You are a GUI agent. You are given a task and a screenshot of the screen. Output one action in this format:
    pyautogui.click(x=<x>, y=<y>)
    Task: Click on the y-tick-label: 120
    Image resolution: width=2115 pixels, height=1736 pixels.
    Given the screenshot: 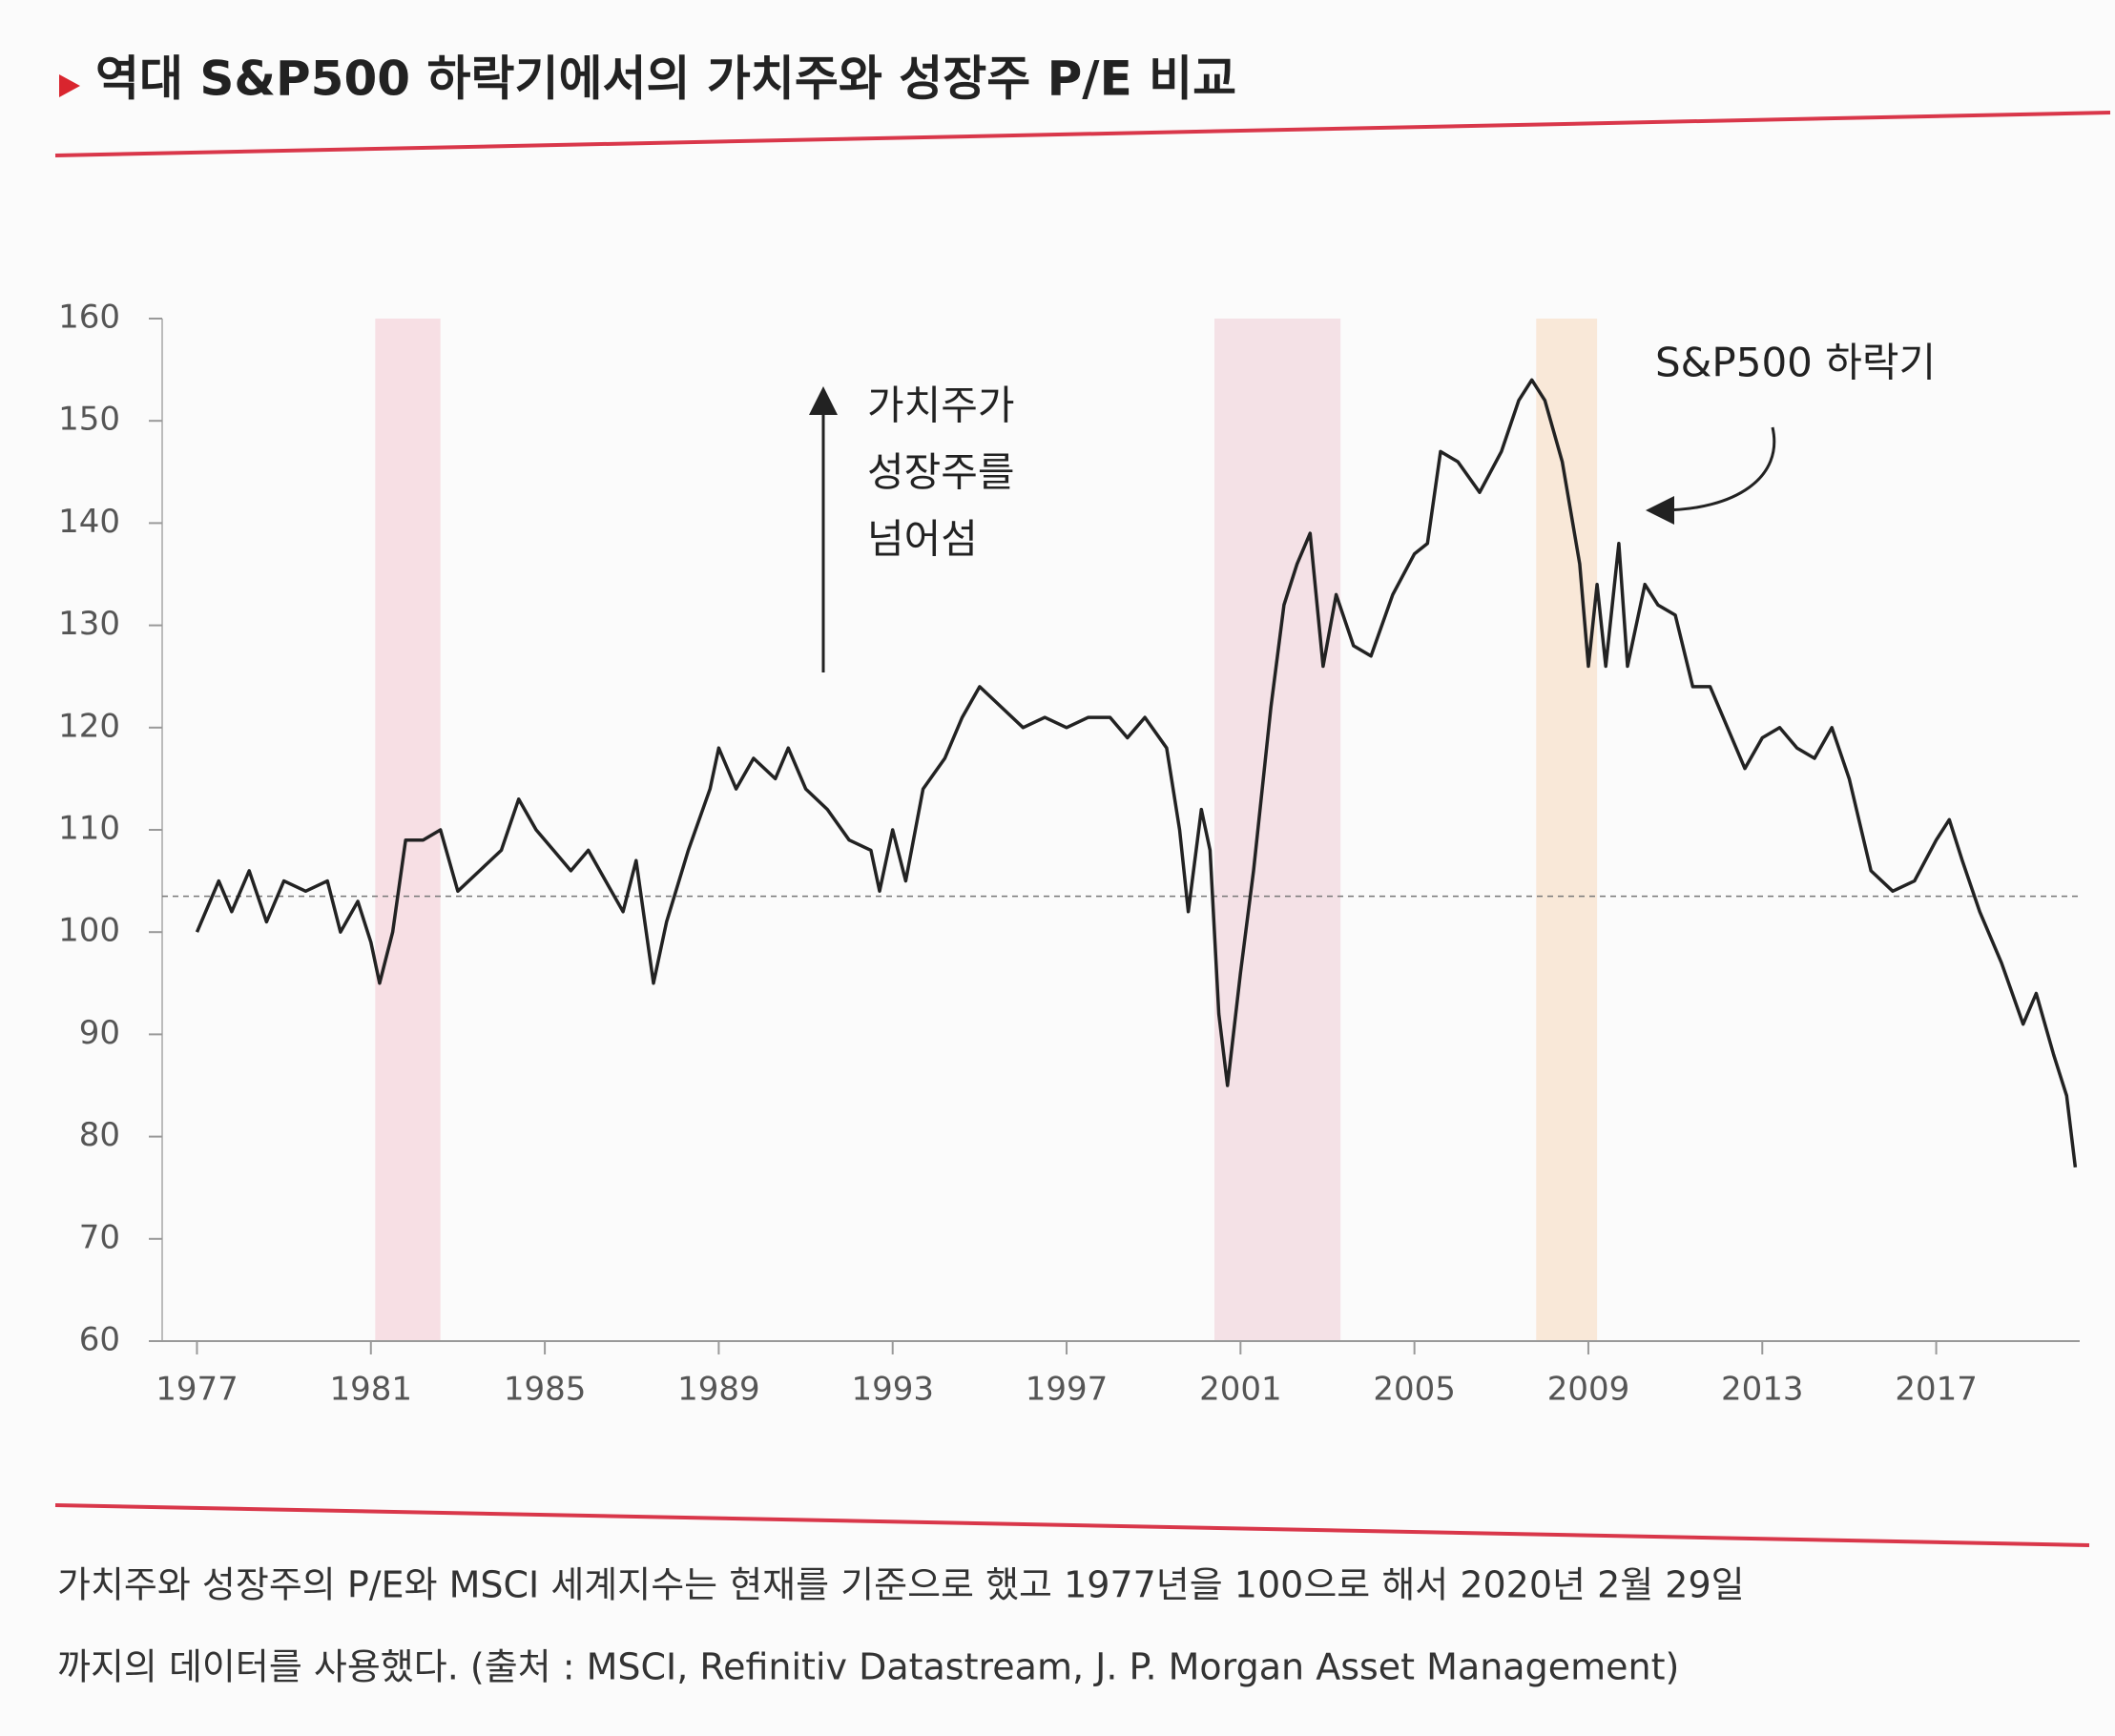 What is the action you would take?
    pyautogui.click(x=89, y=726)
    